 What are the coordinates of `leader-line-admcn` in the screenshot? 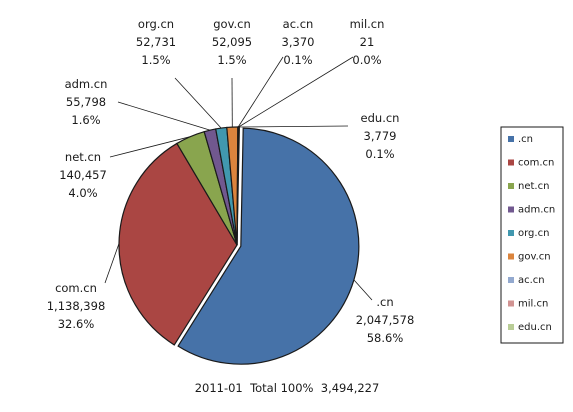 It's located at (164, 116).